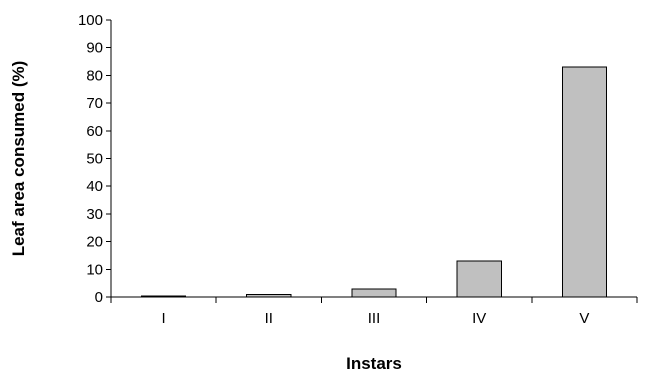 This screenshot has width=653, height=376. Describe the element at coordinates (584, 182) in the screenshot. I see `bar-V` at that location.